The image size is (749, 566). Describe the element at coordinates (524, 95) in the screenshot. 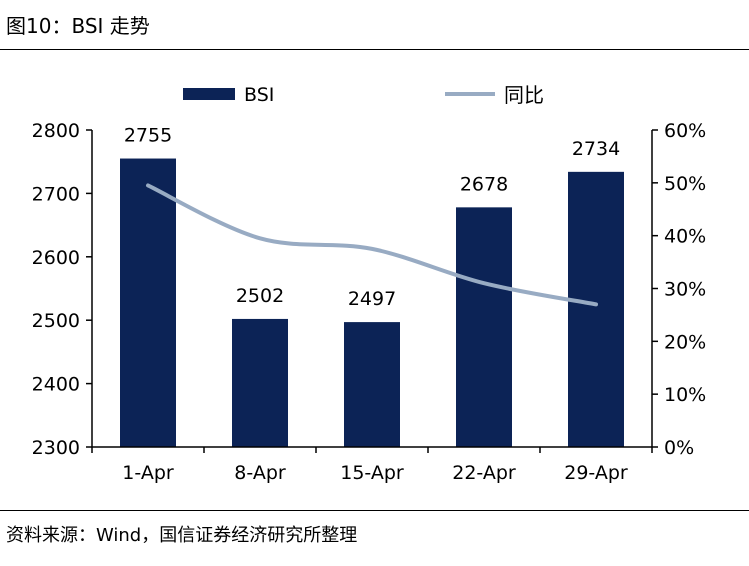

I see `legend-yoy-label: 同比` at that location.